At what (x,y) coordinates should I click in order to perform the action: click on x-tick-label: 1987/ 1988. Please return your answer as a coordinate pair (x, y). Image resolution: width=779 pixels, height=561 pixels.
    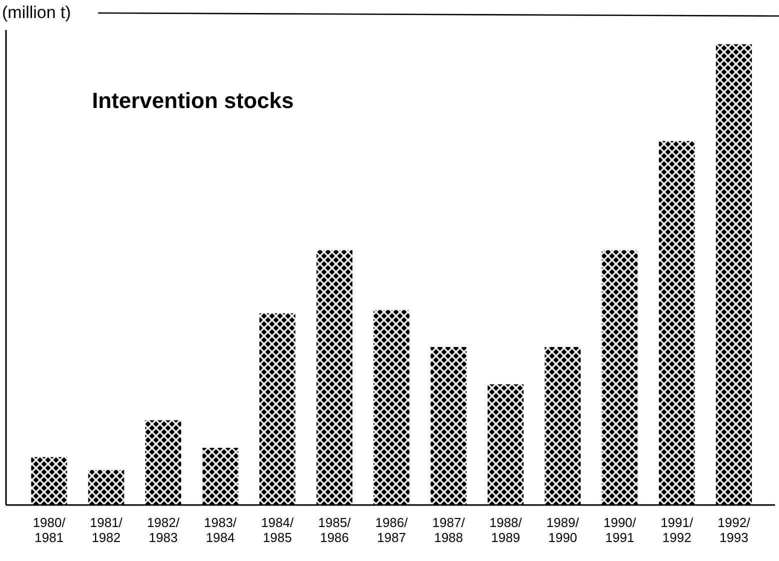
    Looking at the image, I should click on (449, 530).